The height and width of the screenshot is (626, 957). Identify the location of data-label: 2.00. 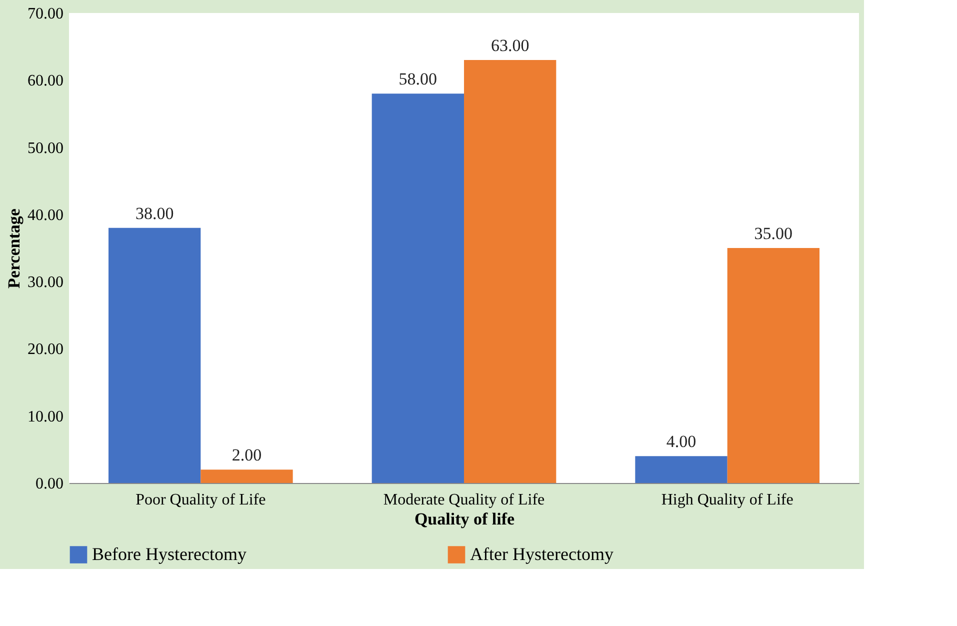
(247, 455).